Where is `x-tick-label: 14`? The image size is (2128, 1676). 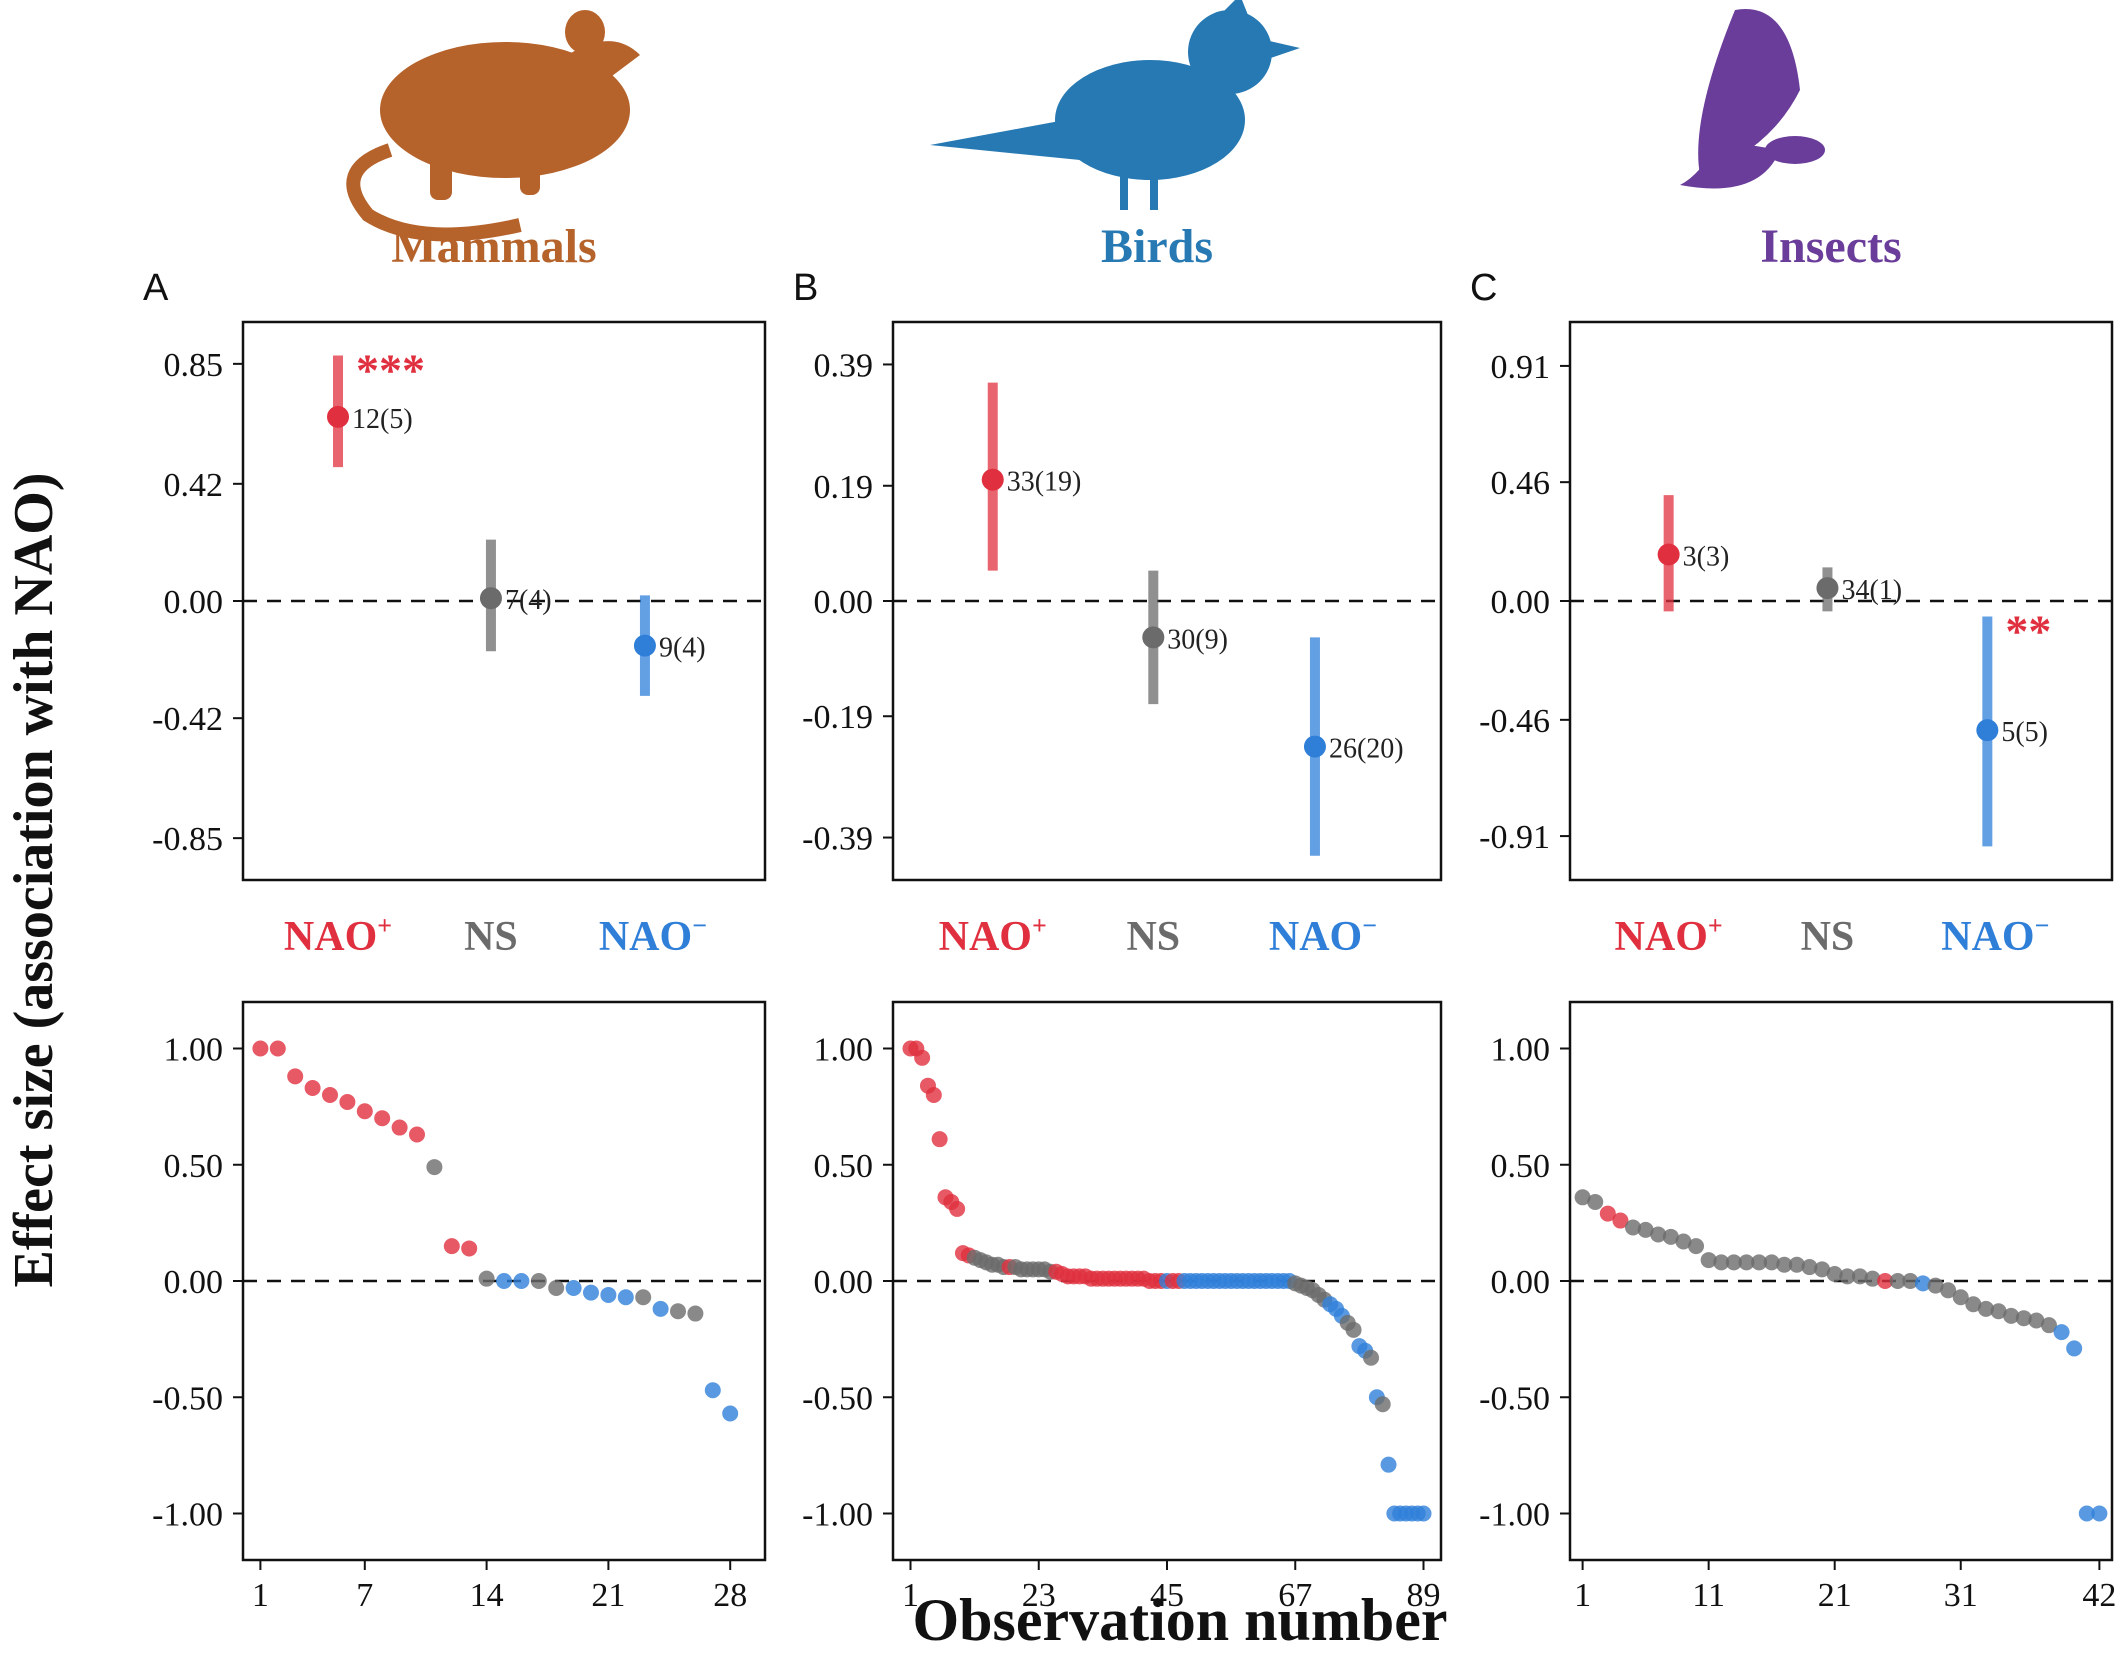
x-tick-label: 14 is located at coordinates (487, 1595).